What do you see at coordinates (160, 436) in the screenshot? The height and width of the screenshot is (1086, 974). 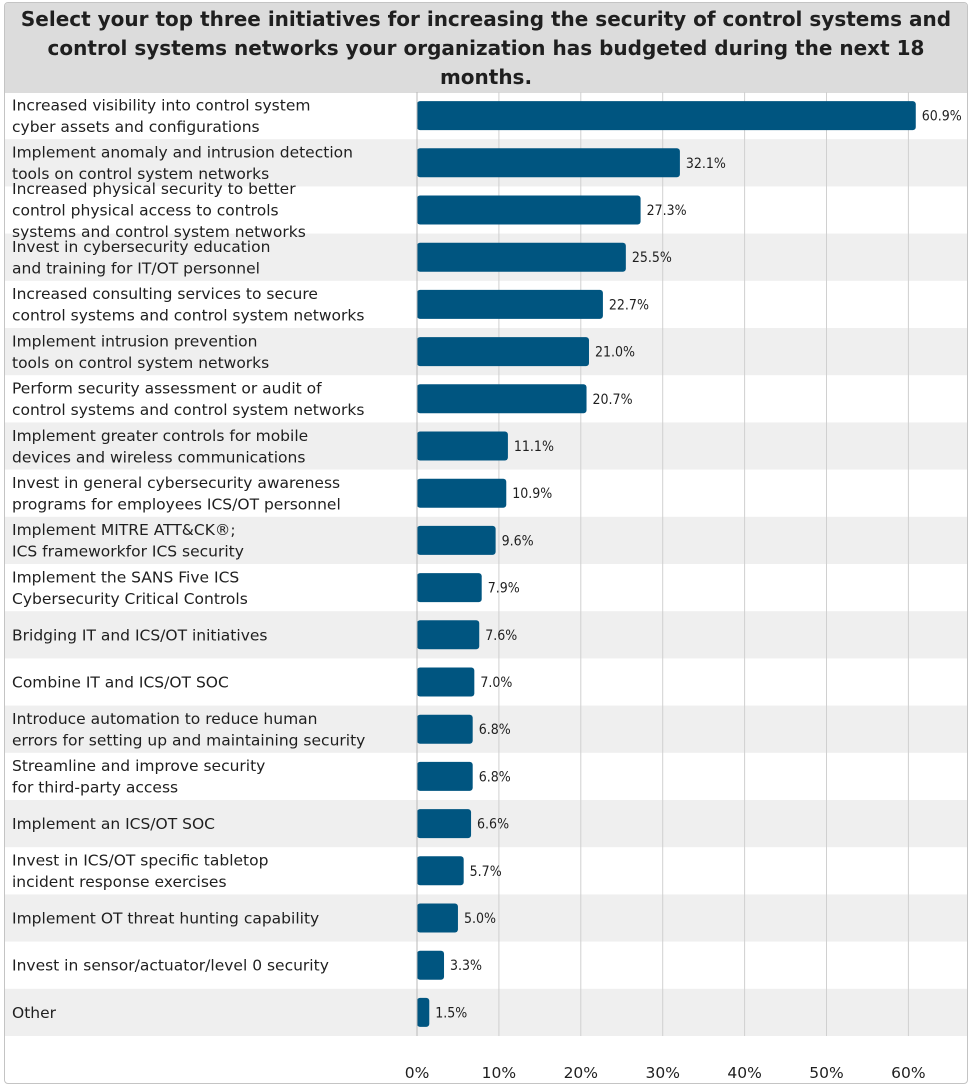 I see `category-label-line: Implement greater controls for mobile` at bounding box center [160, 436].